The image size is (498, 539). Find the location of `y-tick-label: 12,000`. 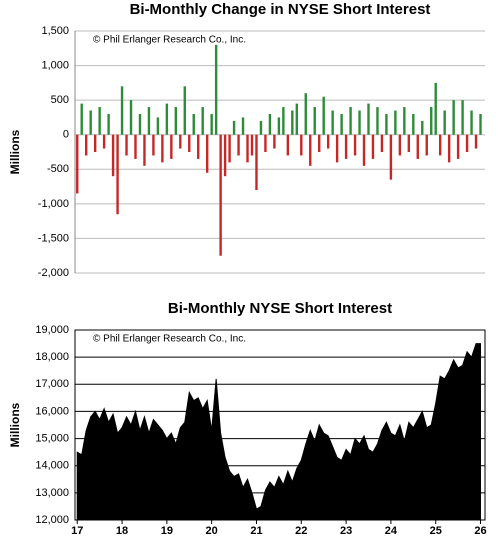

y-tick-label: 12,000 is located at coordinates (52, 520).